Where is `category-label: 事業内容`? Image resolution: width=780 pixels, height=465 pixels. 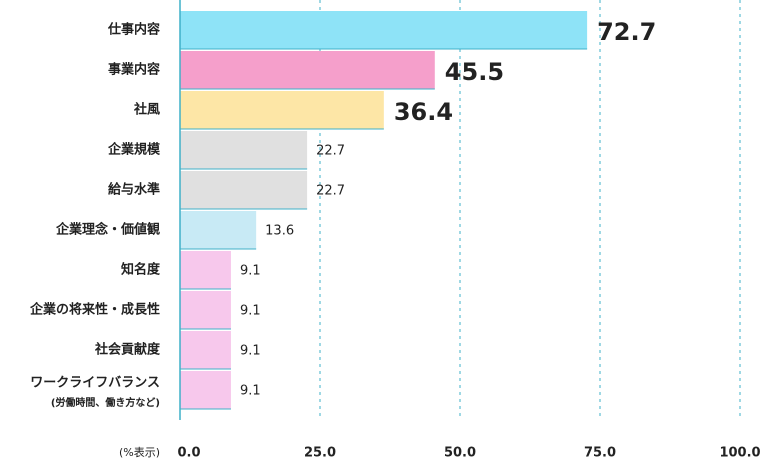 category-label: 事業内容 is located at coordinates (134, 70).